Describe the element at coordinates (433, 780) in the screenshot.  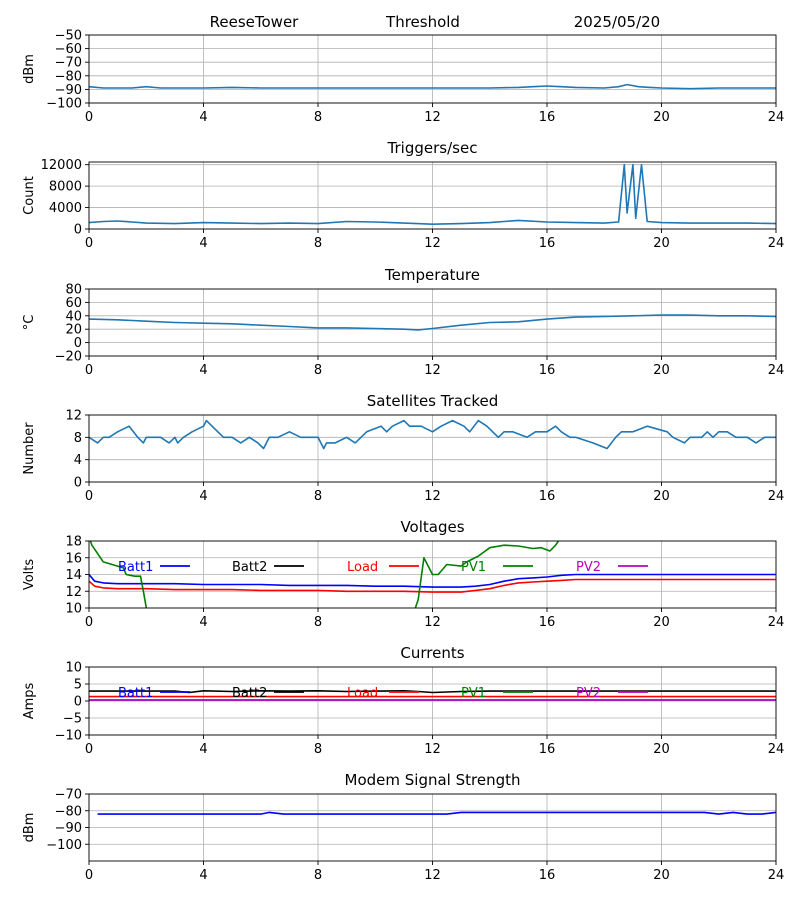
I see `modem-title: Modem Signal Strength` at that location.